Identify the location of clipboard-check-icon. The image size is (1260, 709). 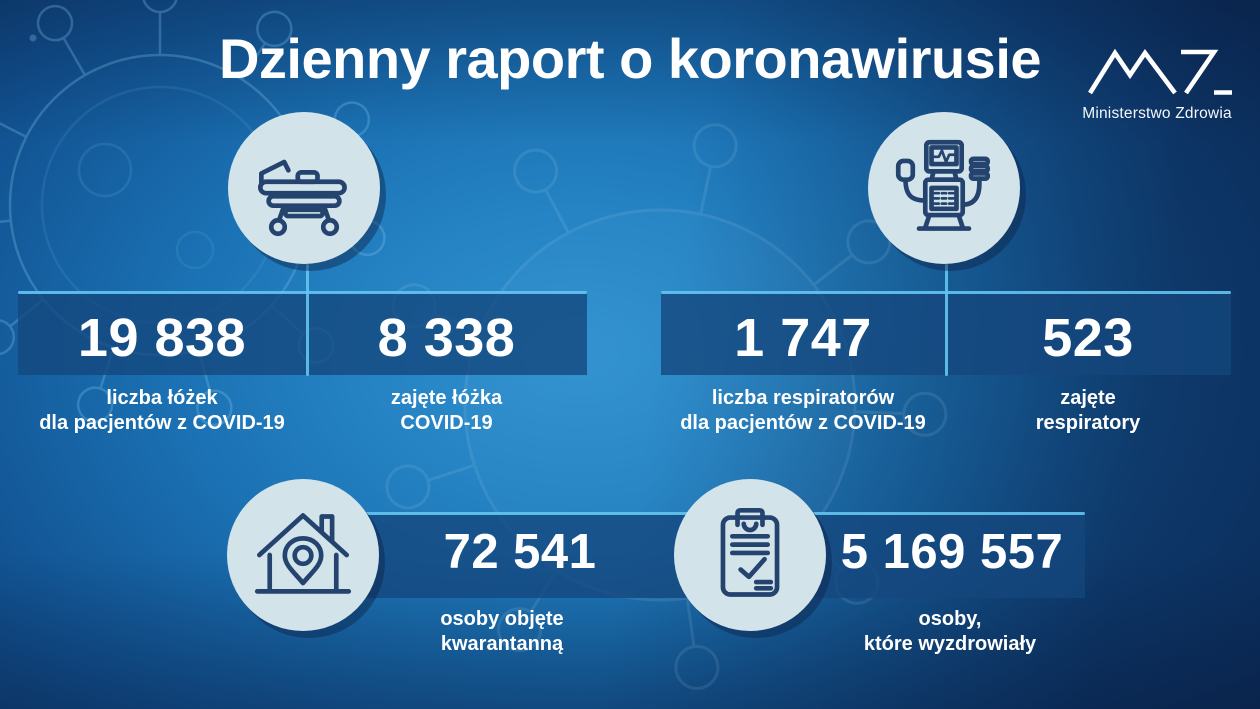
(750, 552).